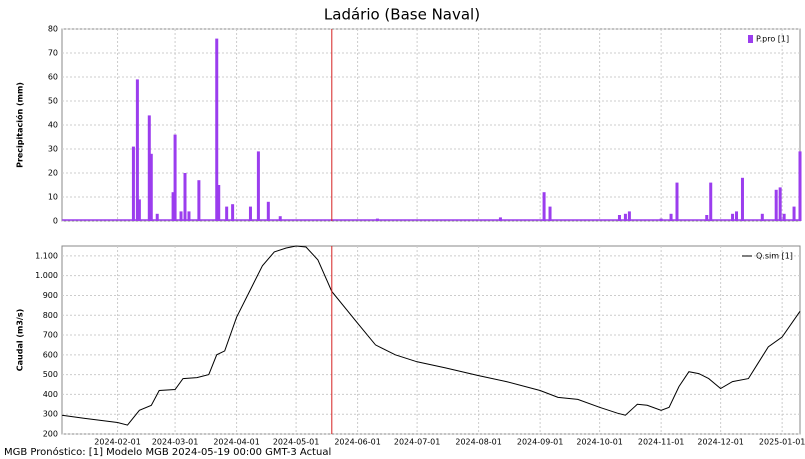  What do you see at coordinates (53, 53) in the screenshot?
I see `y-tick-label: 70` at bounding box center [53, 53].